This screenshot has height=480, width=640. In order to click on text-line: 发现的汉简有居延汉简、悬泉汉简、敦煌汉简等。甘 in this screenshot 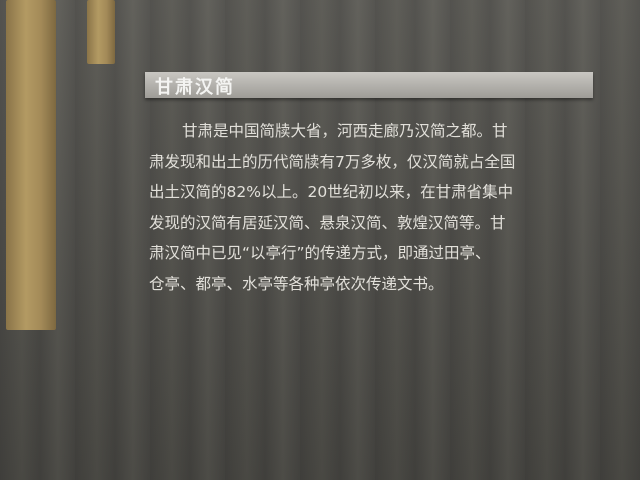, I will do `click(327, 222)`.